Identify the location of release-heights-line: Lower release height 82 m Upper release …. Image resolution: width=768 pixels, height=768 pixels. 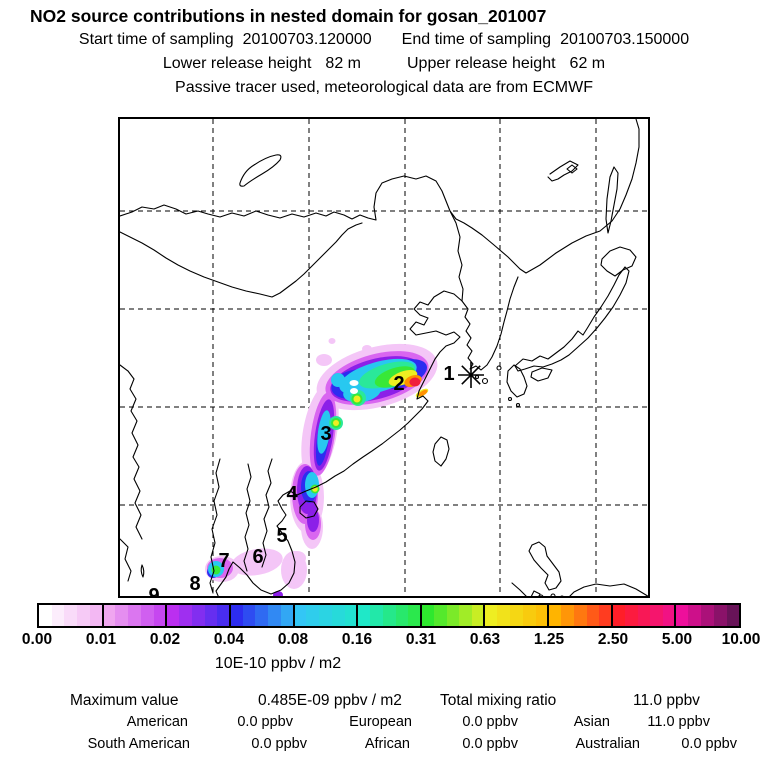
(384, 64).